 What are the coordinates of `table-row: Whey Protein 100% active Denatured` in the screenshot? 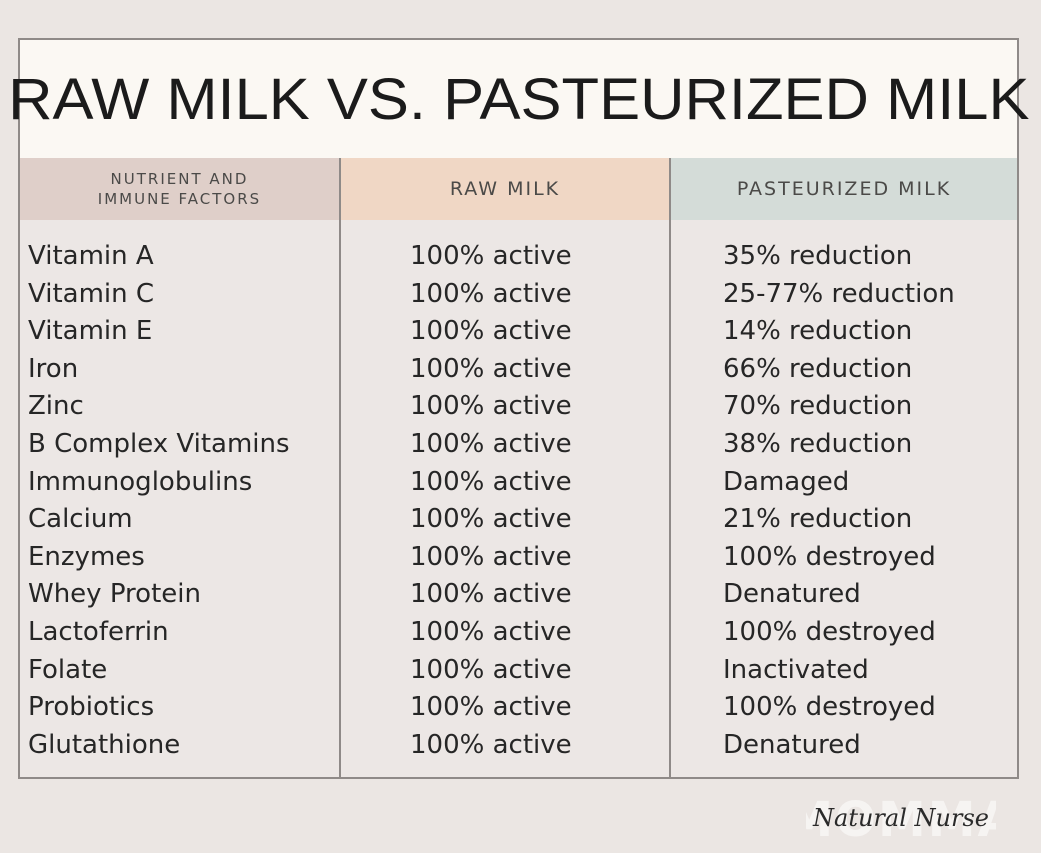 It's located at (518, 595).